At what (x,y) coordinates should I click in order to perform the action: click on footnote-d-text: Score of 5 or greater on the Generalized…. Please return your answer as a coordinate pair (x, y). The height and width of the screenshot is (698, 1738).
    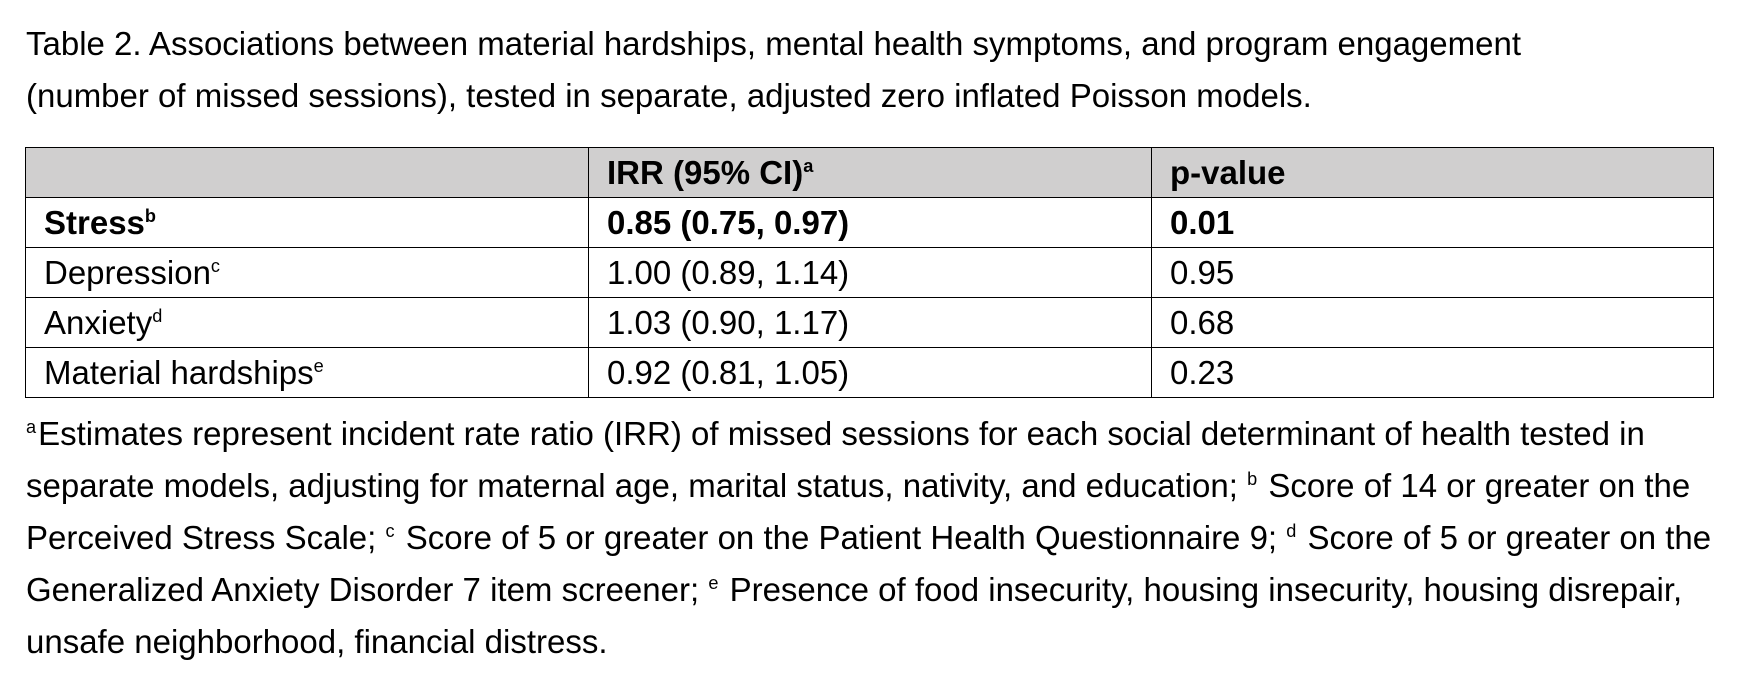
    Looking at the image, I should click on (869, 563).